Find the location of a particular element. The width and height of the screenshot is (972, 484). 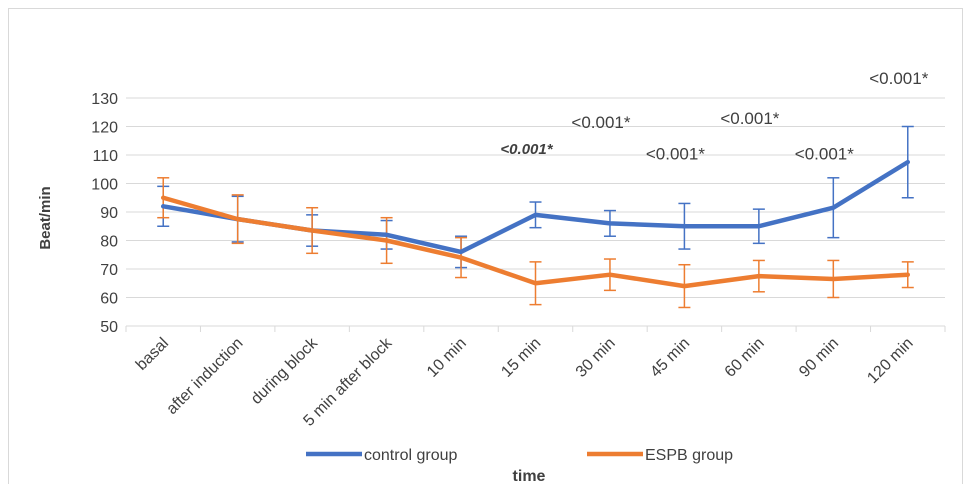

x-axis-label: time is located at coordinates (529, 476).